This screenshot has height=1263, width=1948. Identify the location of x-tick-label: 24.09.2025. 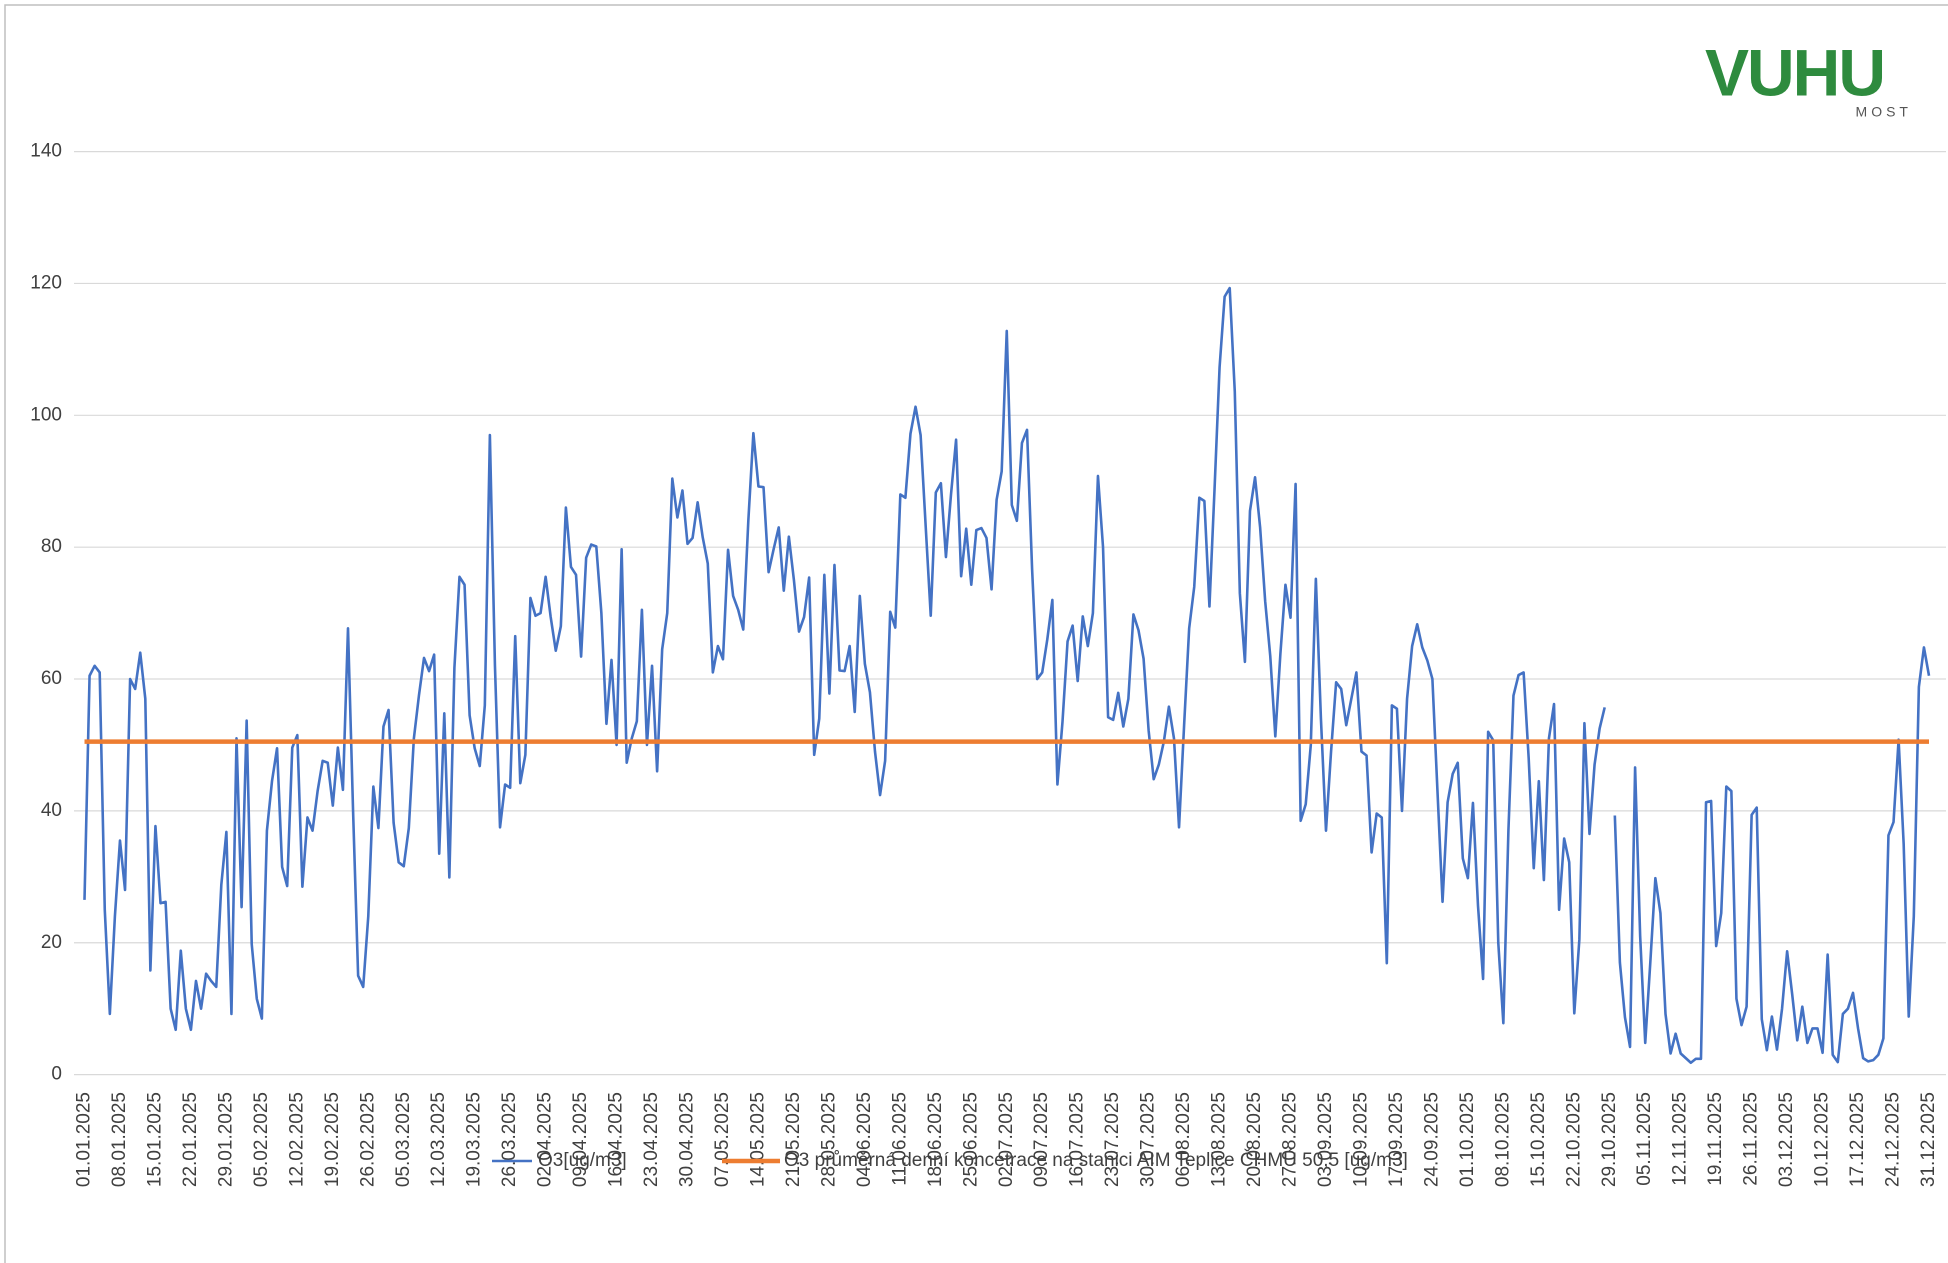
(1431, 1139).